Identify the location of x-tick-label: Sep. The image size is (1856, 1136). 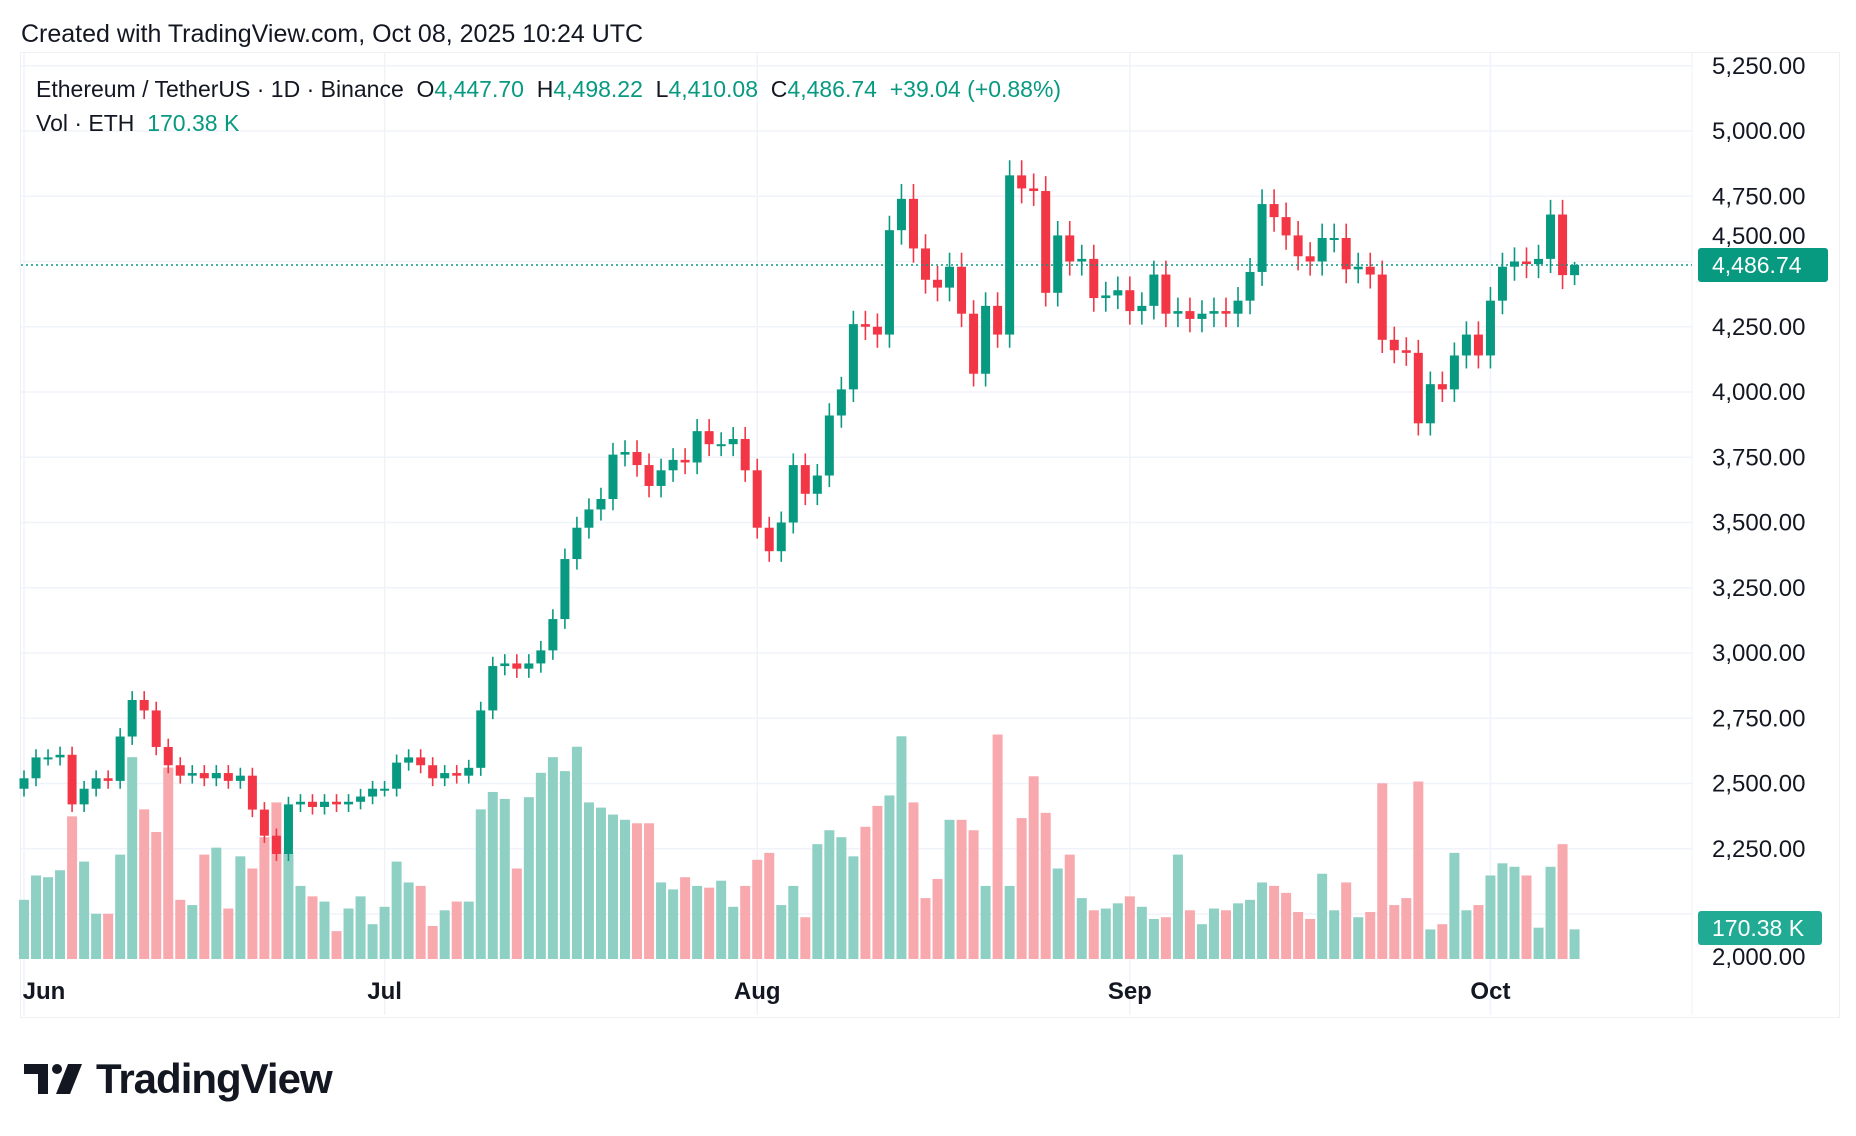
(1130, 991).